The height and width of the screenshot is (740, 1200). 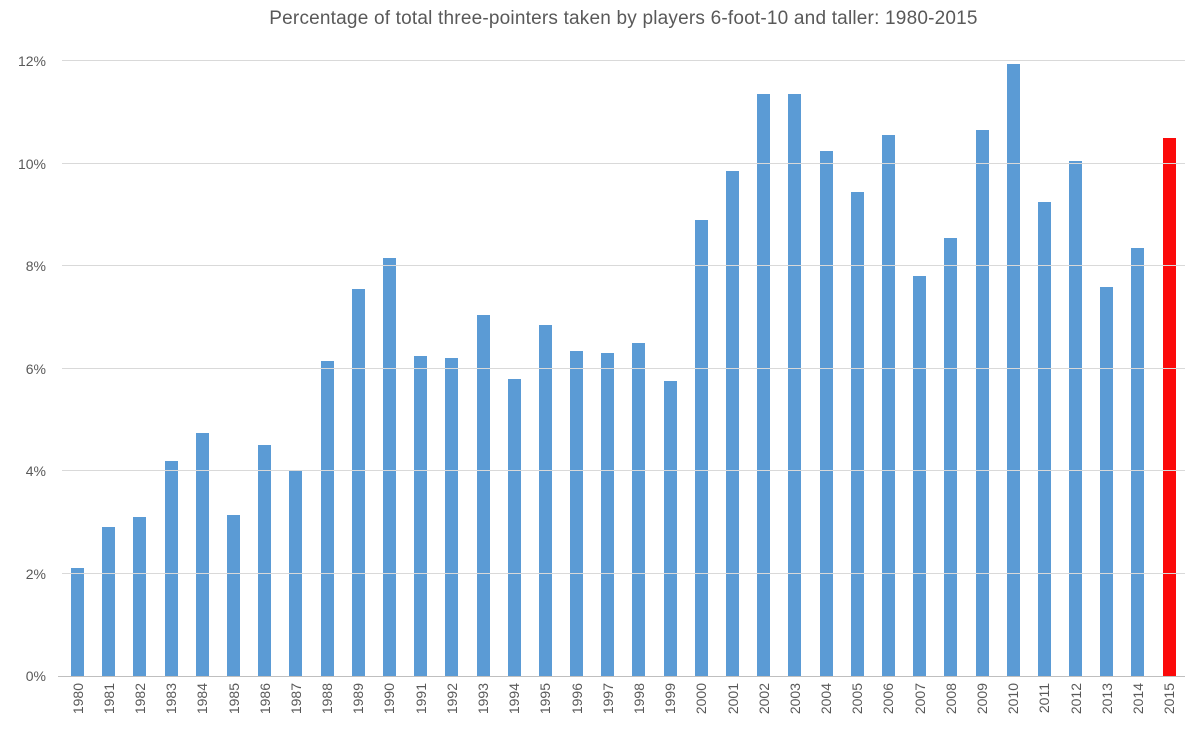 I want to click on x-axis-tick-label: 2011, so click(x=1044, y=698).